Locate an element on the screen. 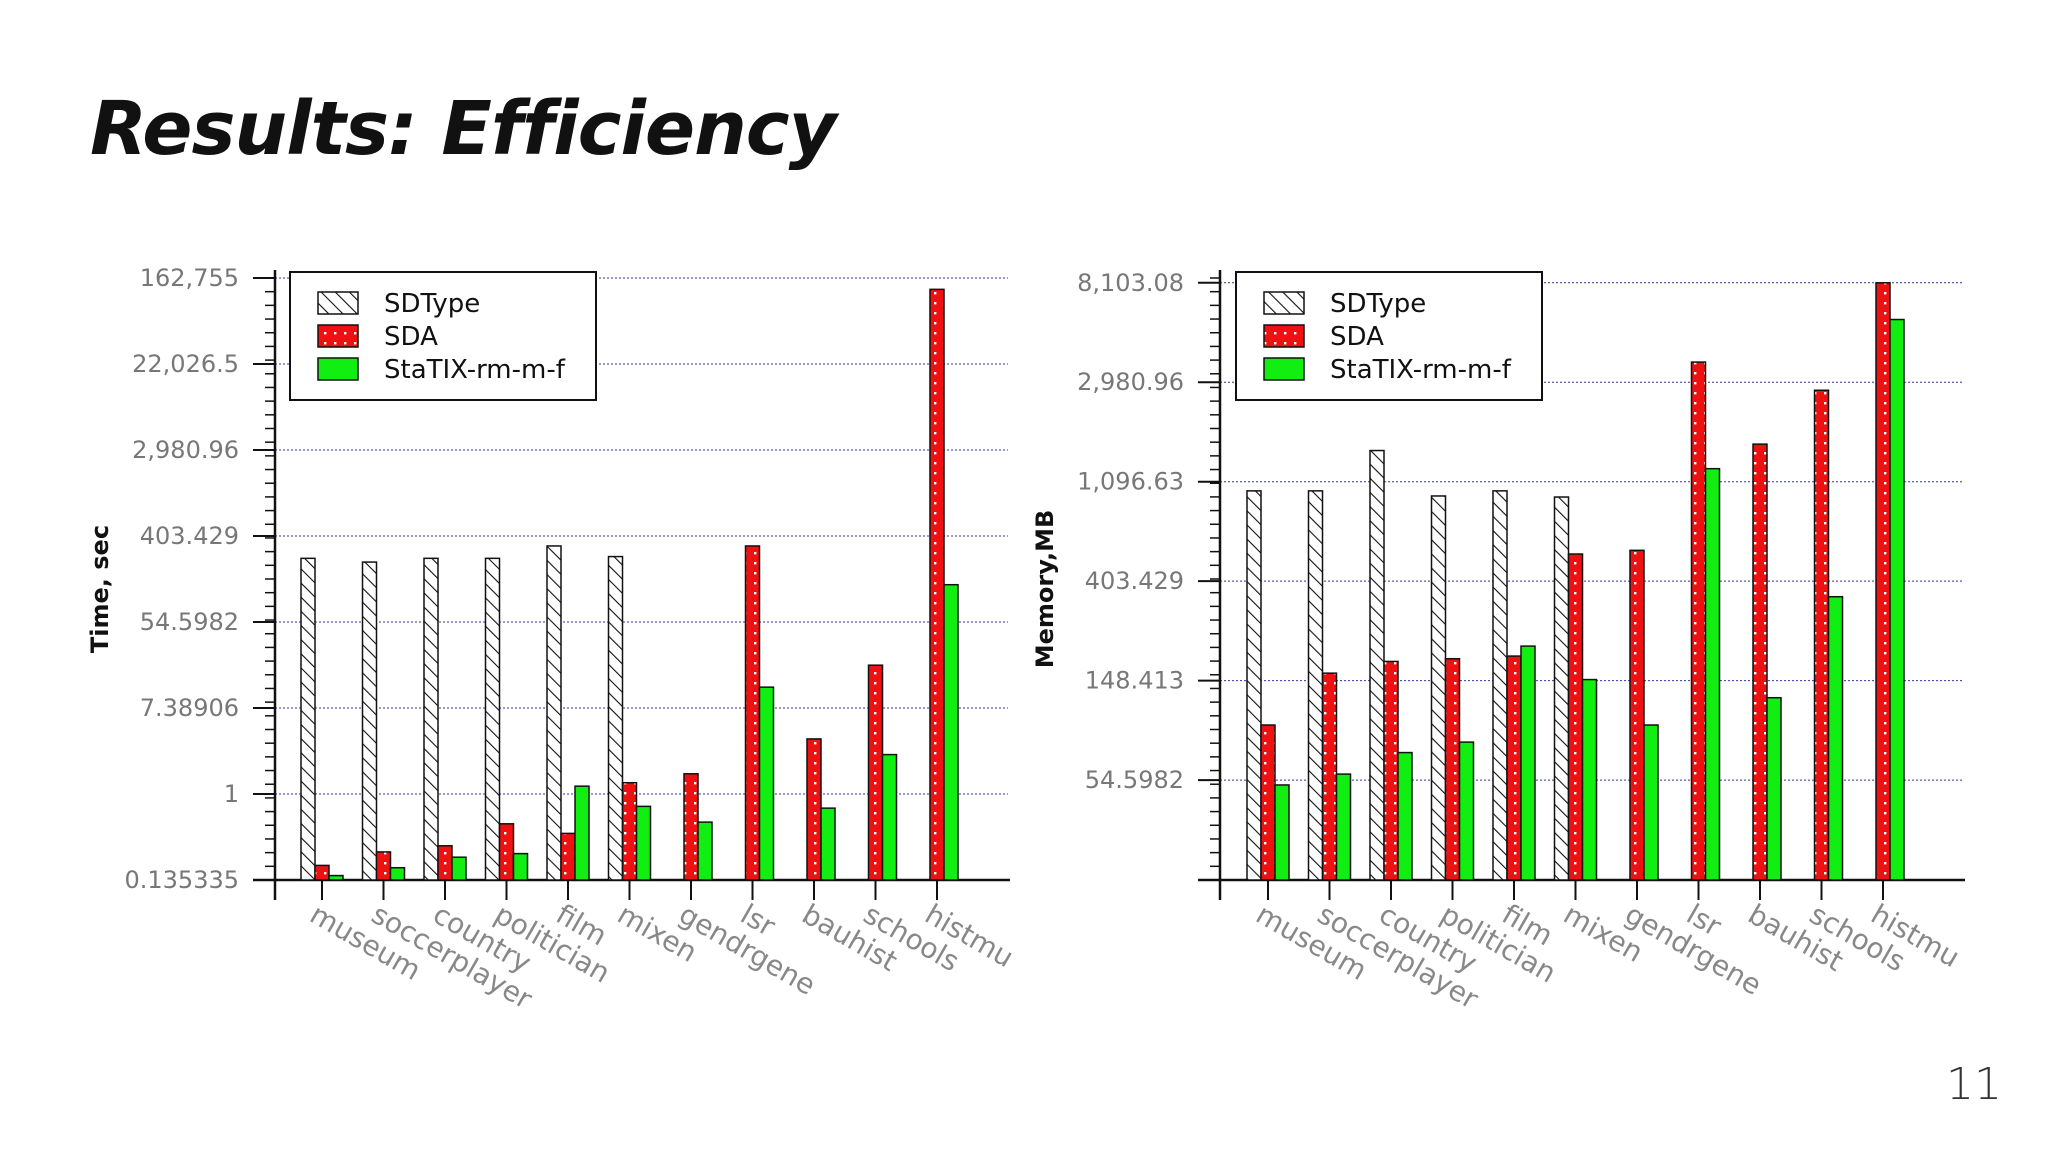 The width and height of the screenshot is (2048, 1152). y-tick-label: 8,103.08 is located at coordinates (1130, 283).